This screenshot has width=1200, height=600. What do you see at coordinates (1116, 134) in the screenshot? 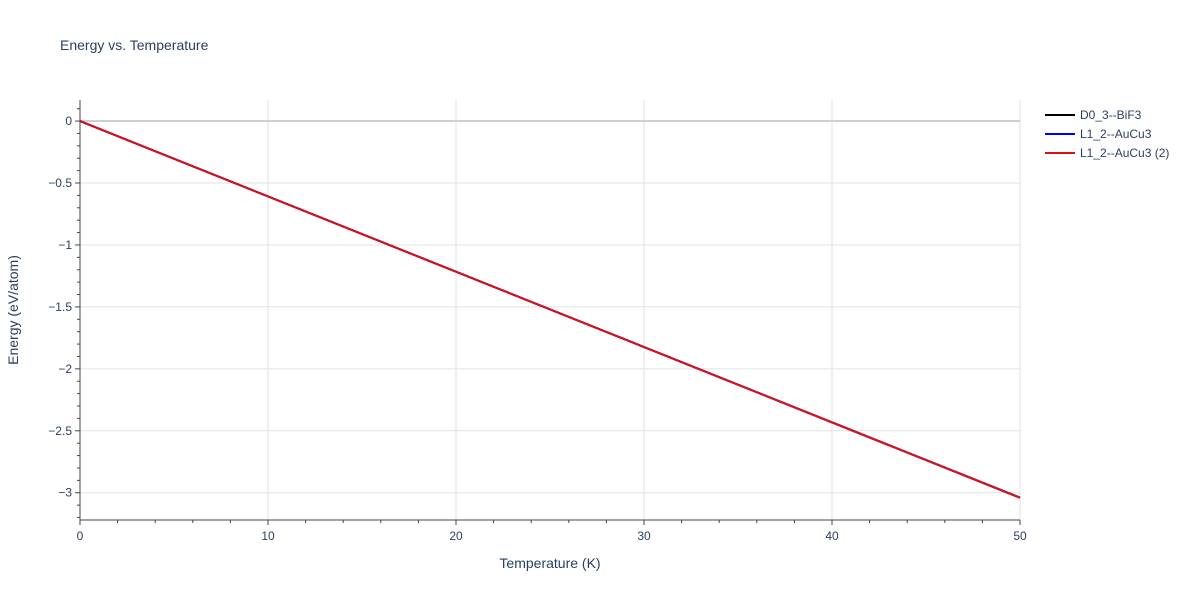
I see `legend-label: L1_2--AuCu3` at bounding box center [1116, 134].